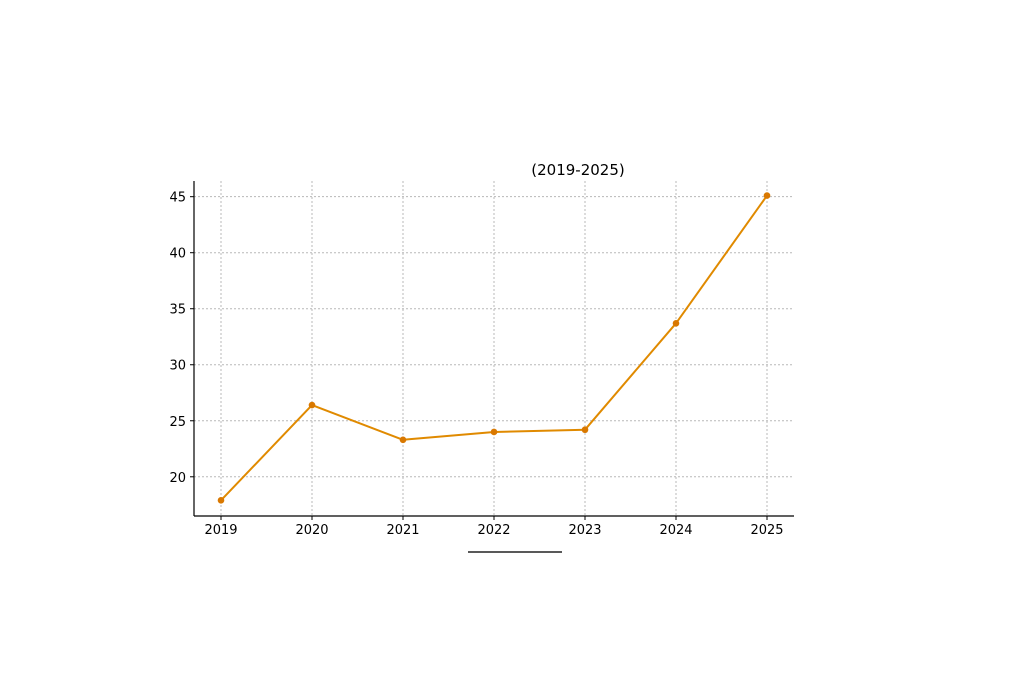  Describe the element at coordinates (402, 530) in the screenshot. I see `x-tick-label: 2021` at that location.